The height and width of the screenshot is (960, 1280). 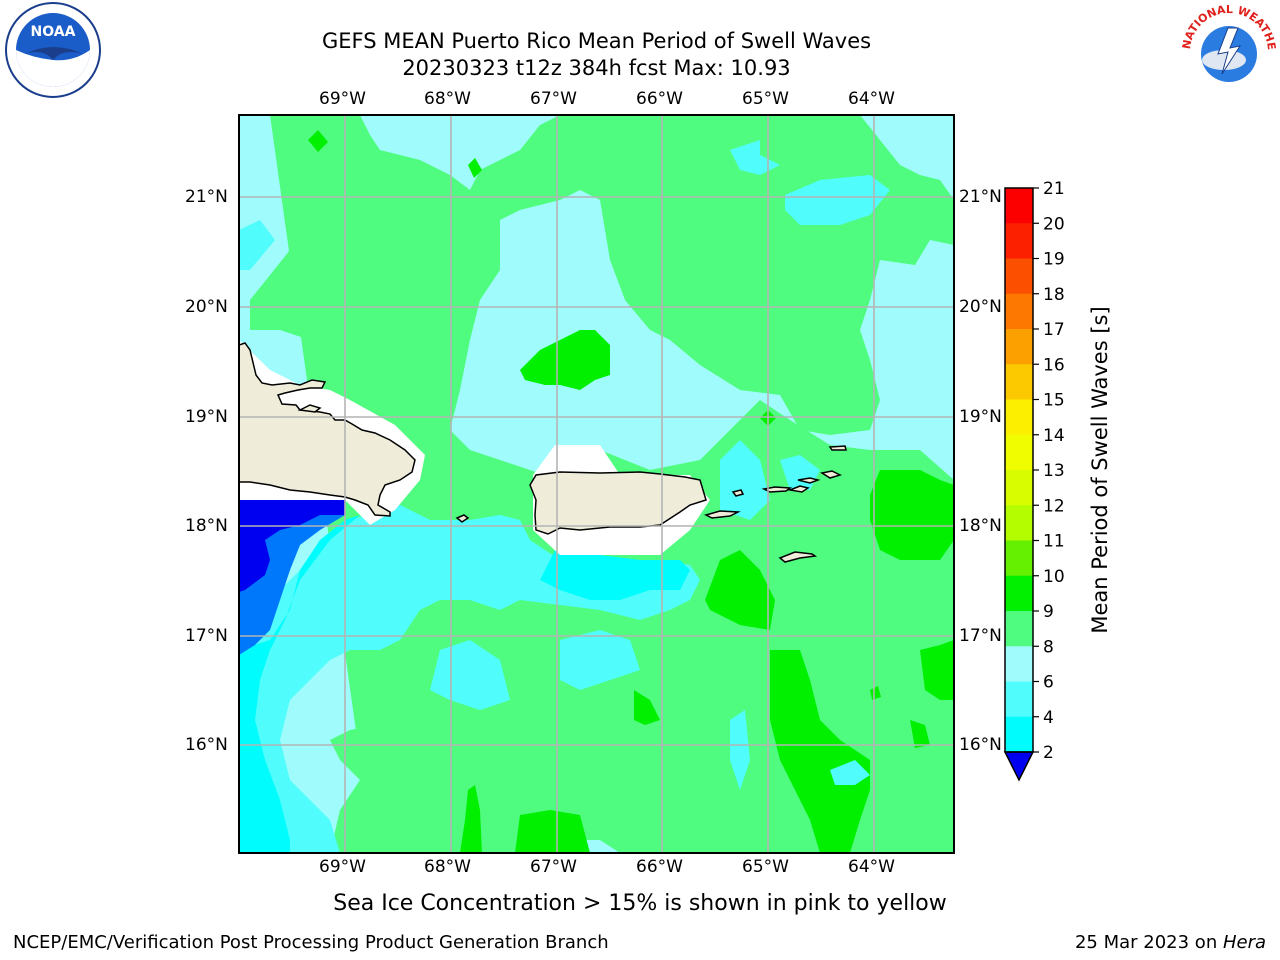 What do you see at coordinates (1054, 260) in the screenshot?
I see `colorbar-tick-label: 19` at bounding box center [1054, 260].